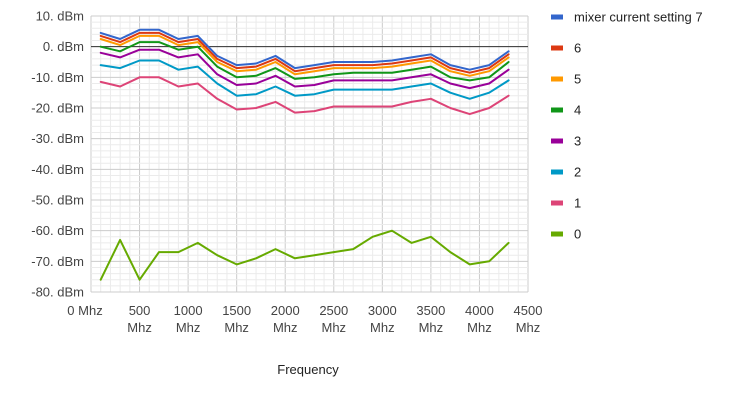  What do you see at coordinates (285, 310) in the screenshot?
I see `x-tick-label: 2000` at bounding box center [285, 310].